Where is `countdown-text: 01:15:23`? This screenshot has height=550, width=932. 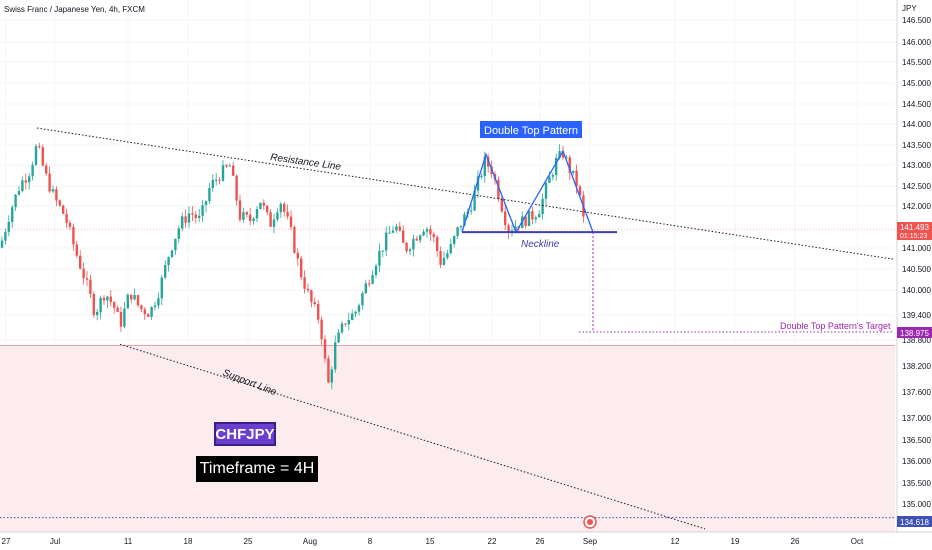
countdown-text: 01:15:23 is located at coordinates (913, 236).